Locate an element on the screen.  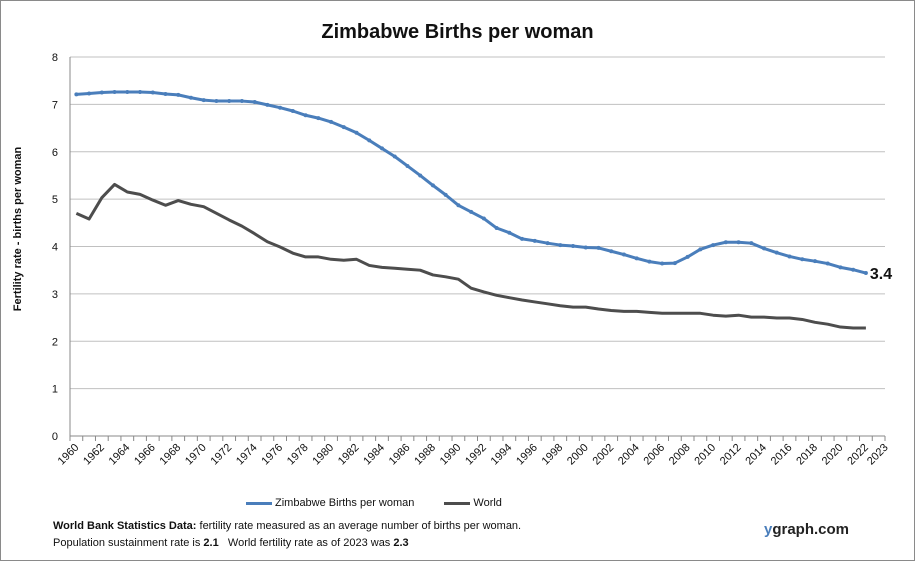
legend-item-zimbabwe: Zimbabwe Births per woman is located at coordinates (330, 503).